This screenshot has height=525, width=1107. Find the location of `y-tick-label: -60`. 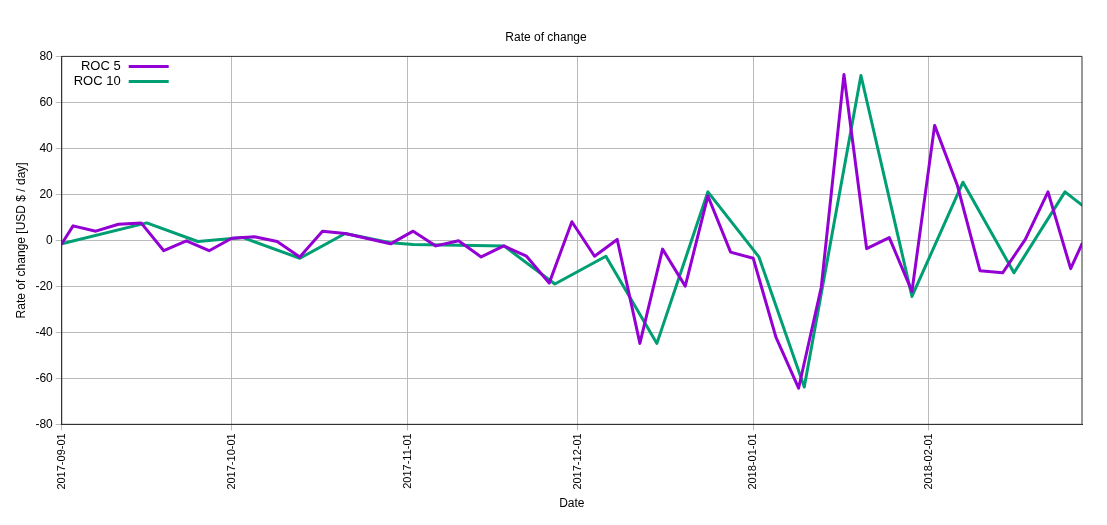

y-tick-label: -60 is located at coordinates (44, 377).